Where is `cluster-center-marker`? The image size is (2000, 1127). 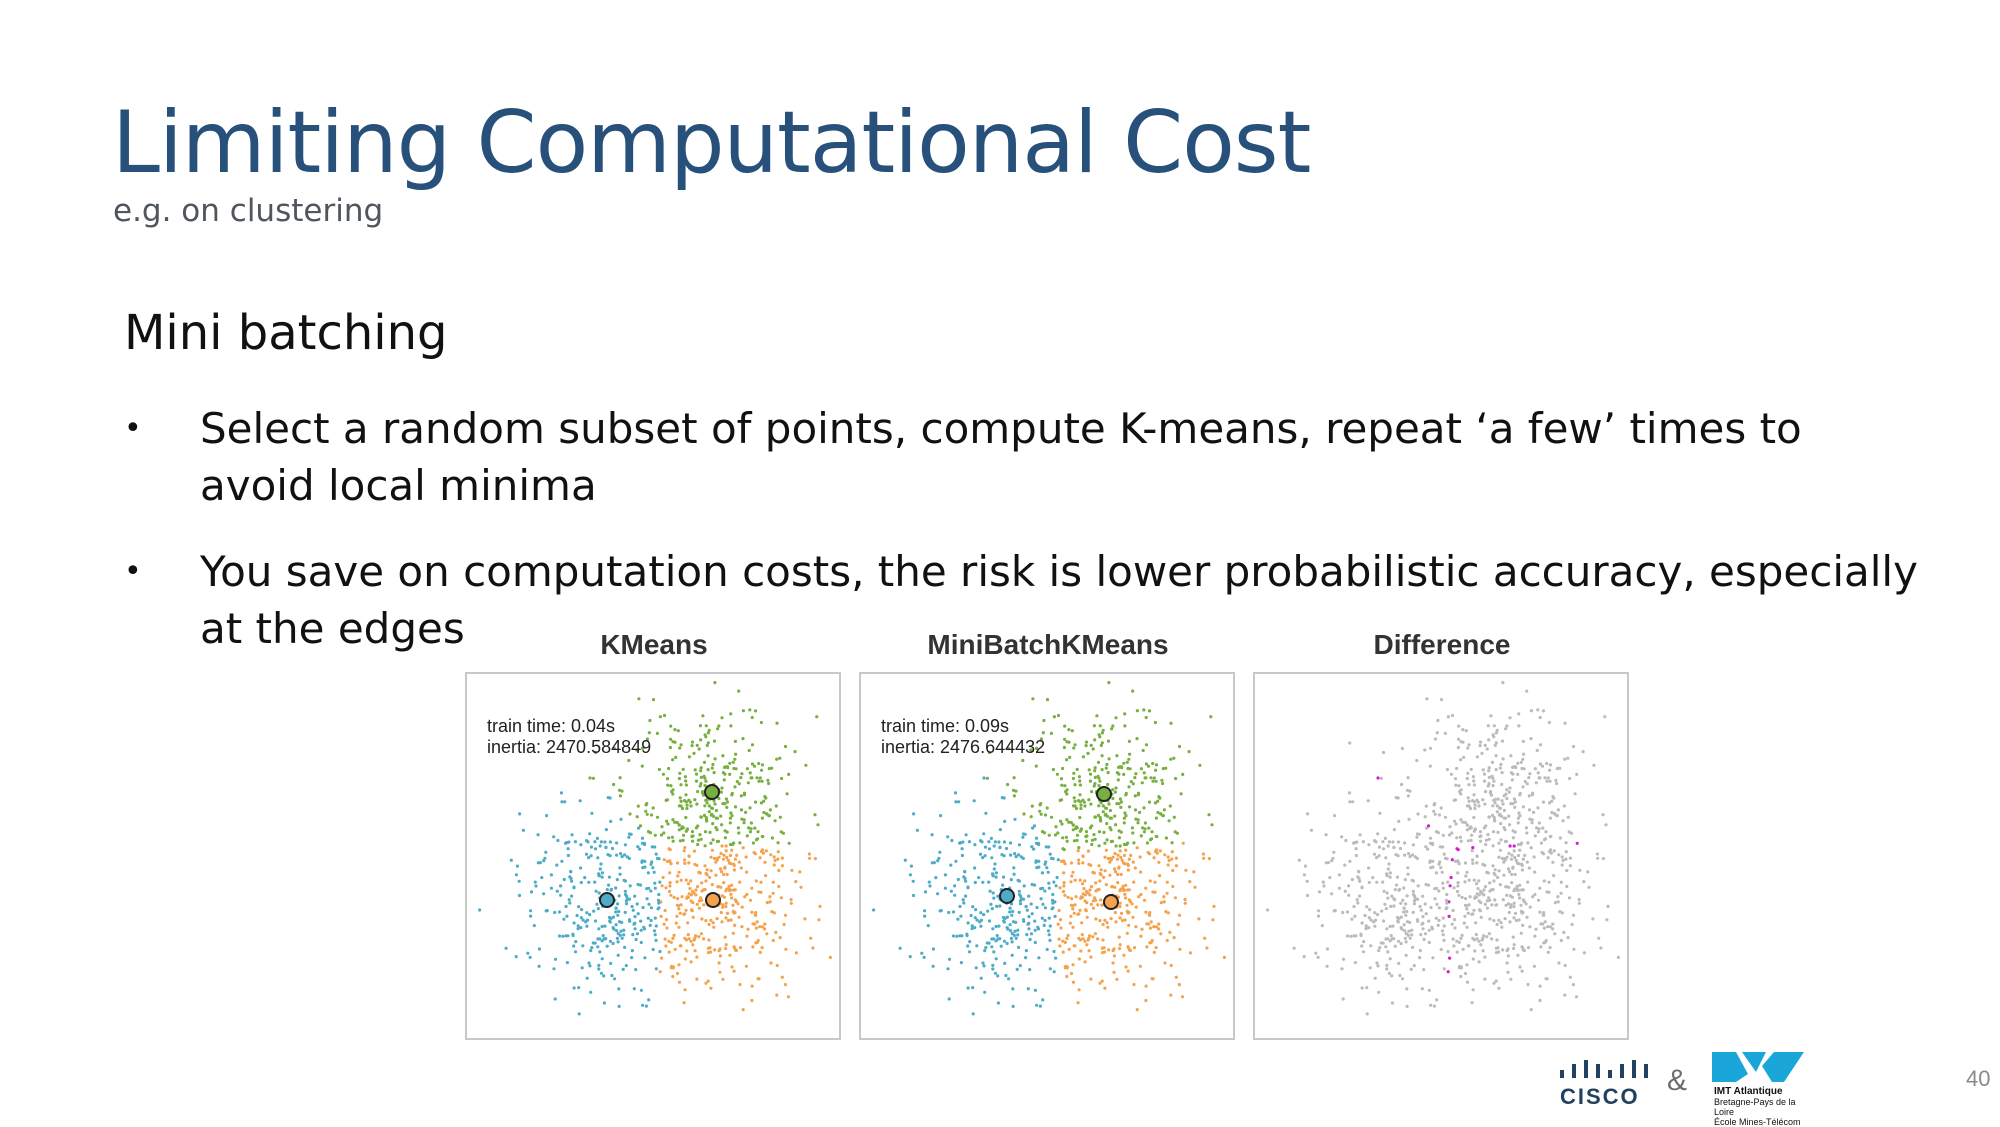
cluster-center-marker is located at coordinates (713, 900).